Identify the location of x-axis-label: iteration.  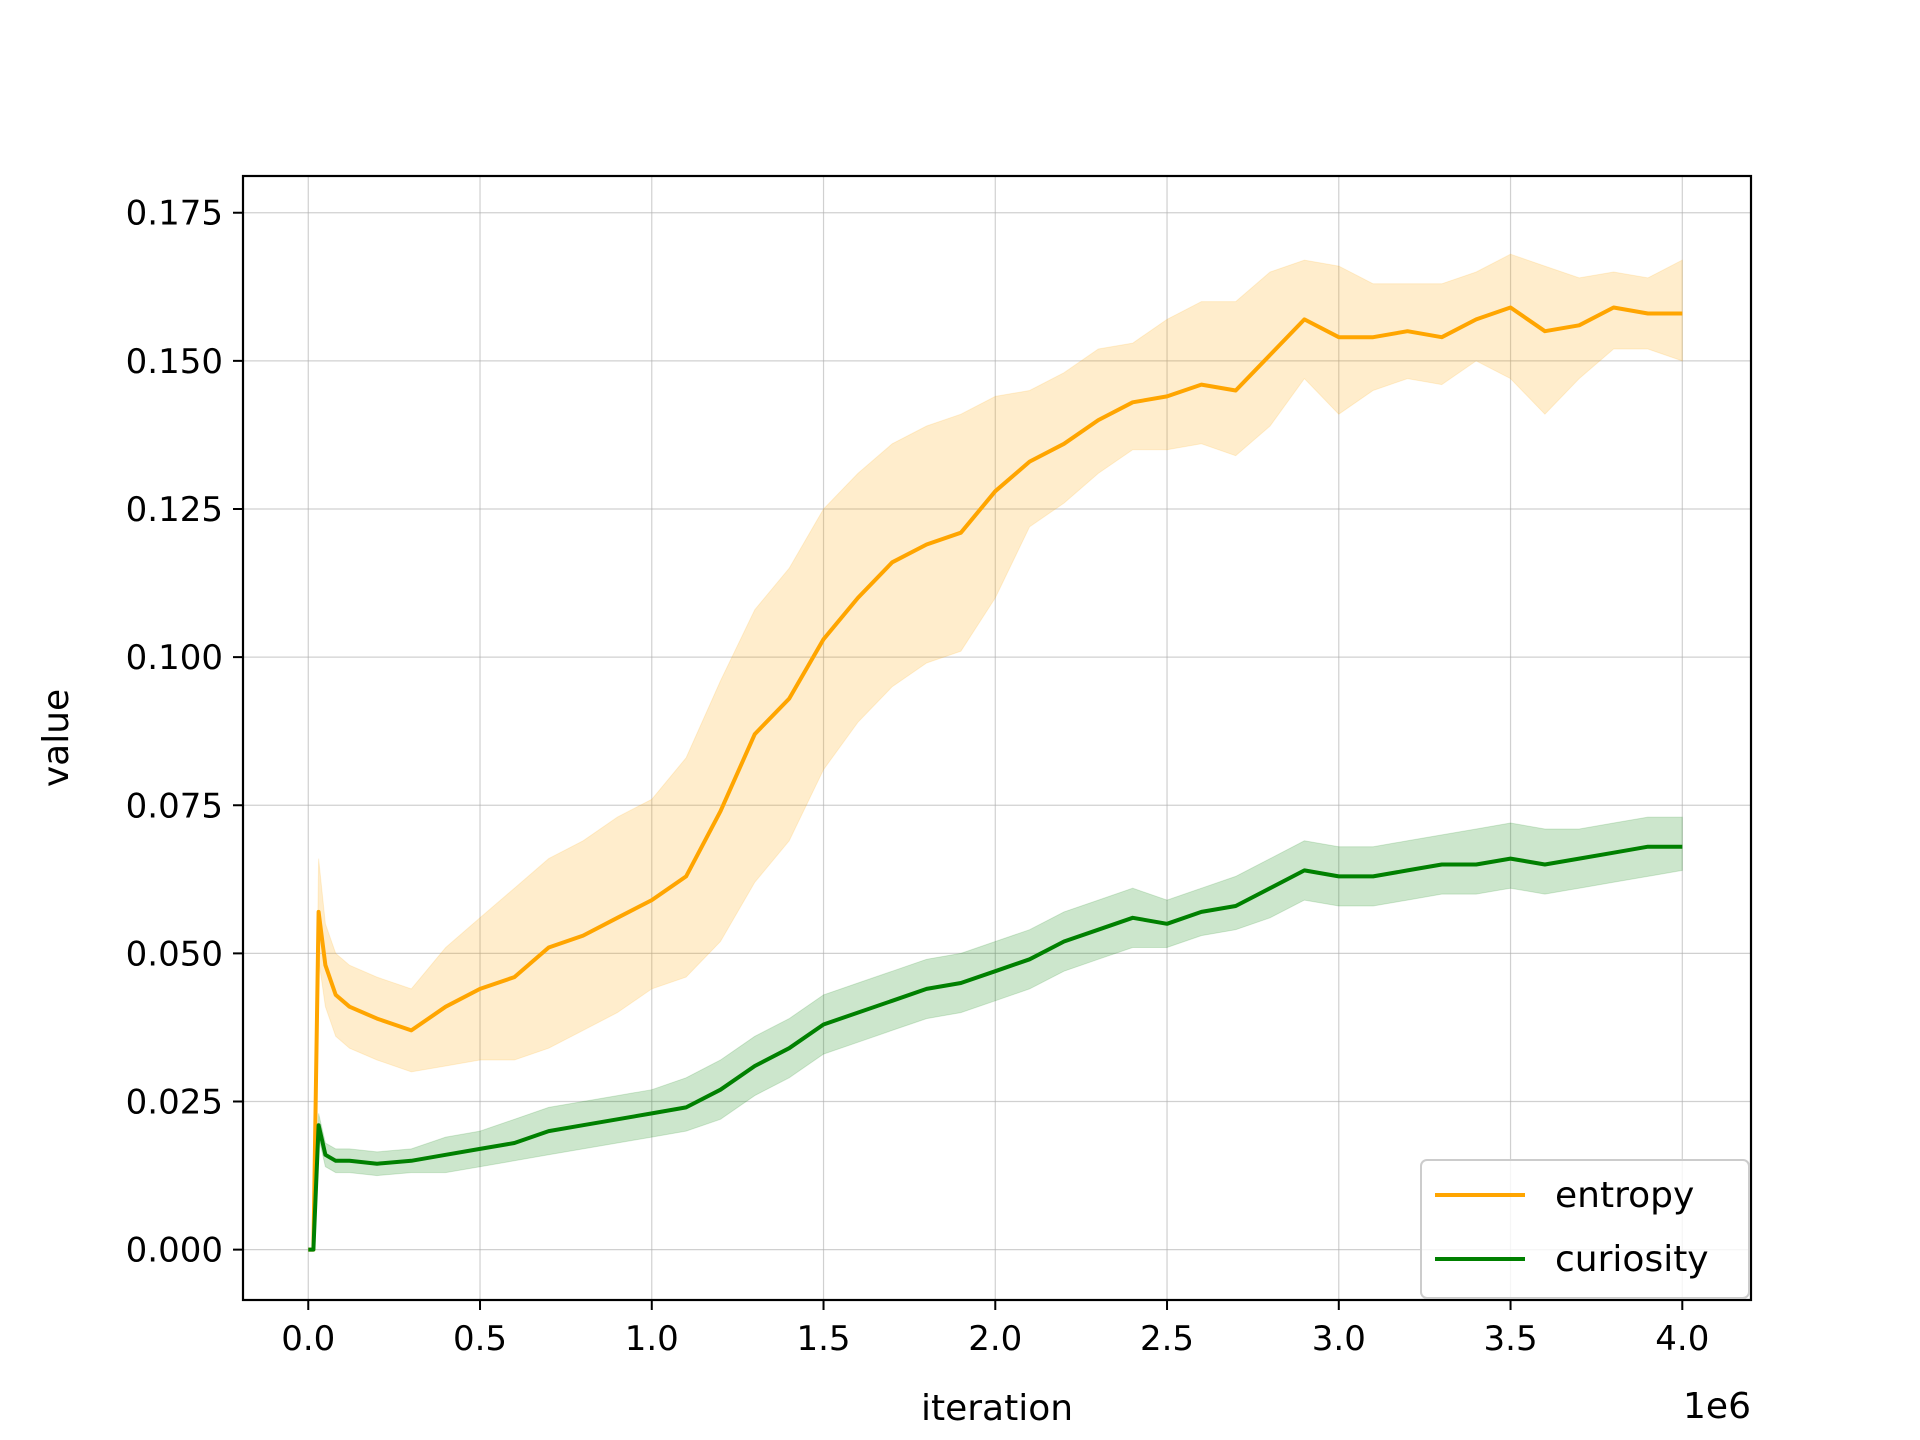
(997, 1408).